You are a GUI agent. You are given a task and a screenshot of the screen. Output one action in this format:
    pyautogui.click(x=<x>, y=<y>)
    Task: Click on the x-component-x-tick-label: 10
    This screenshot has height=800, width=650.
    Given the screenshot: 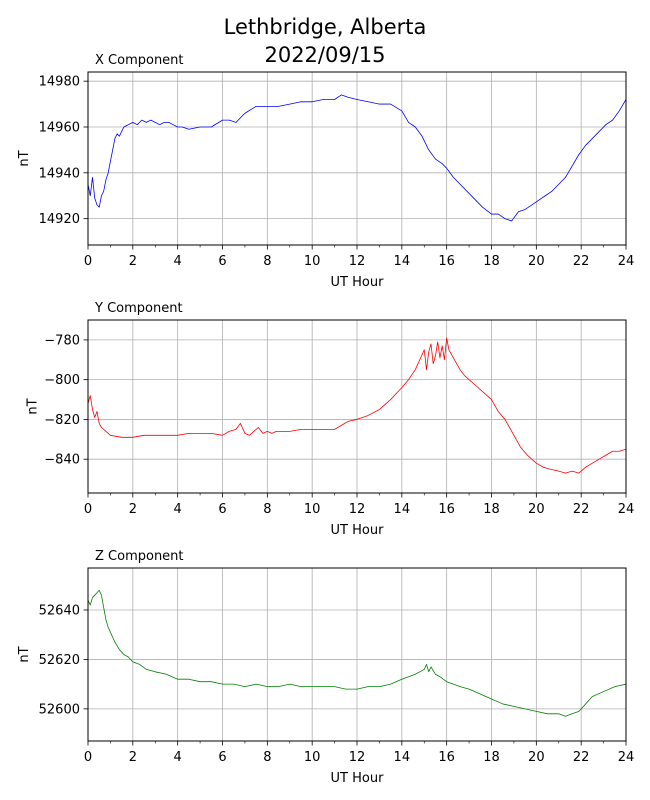 What is the action you would take?
    pyautogui.click(x=312, y=261)
    